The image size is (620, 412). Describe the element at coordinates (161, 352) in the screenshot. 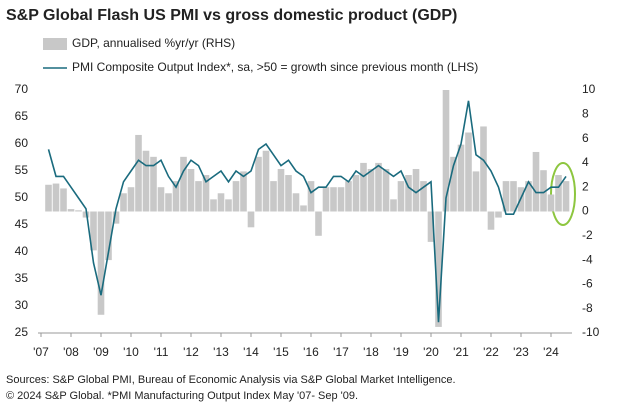

I see `x-tick-label: '11` at that location.